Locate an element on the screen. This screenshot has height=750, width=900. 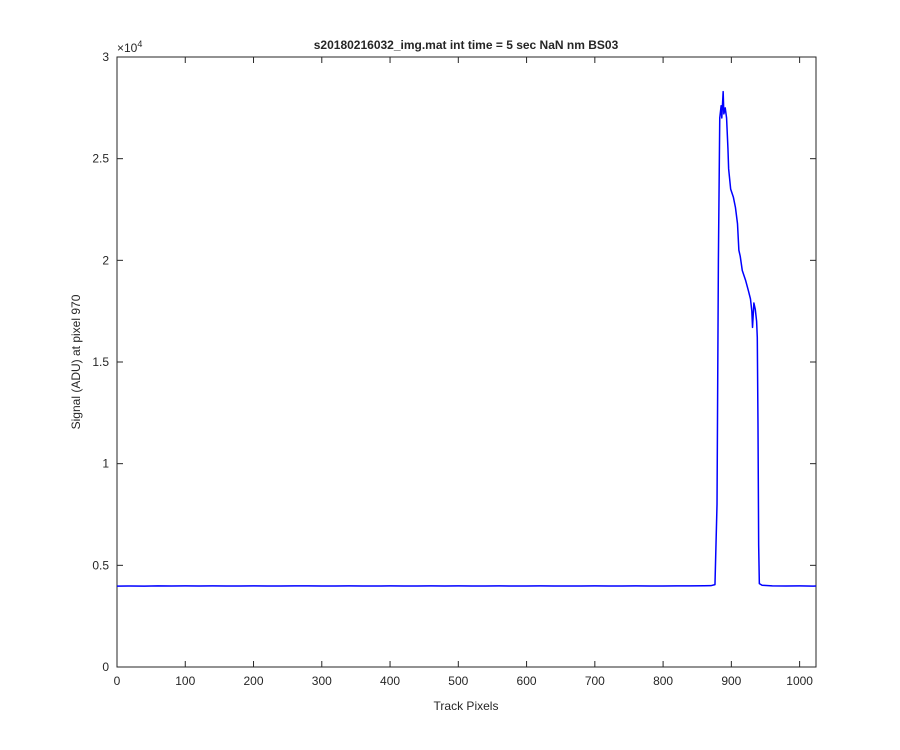
y-tick-label: 0 is located at coordinates (105, 667).